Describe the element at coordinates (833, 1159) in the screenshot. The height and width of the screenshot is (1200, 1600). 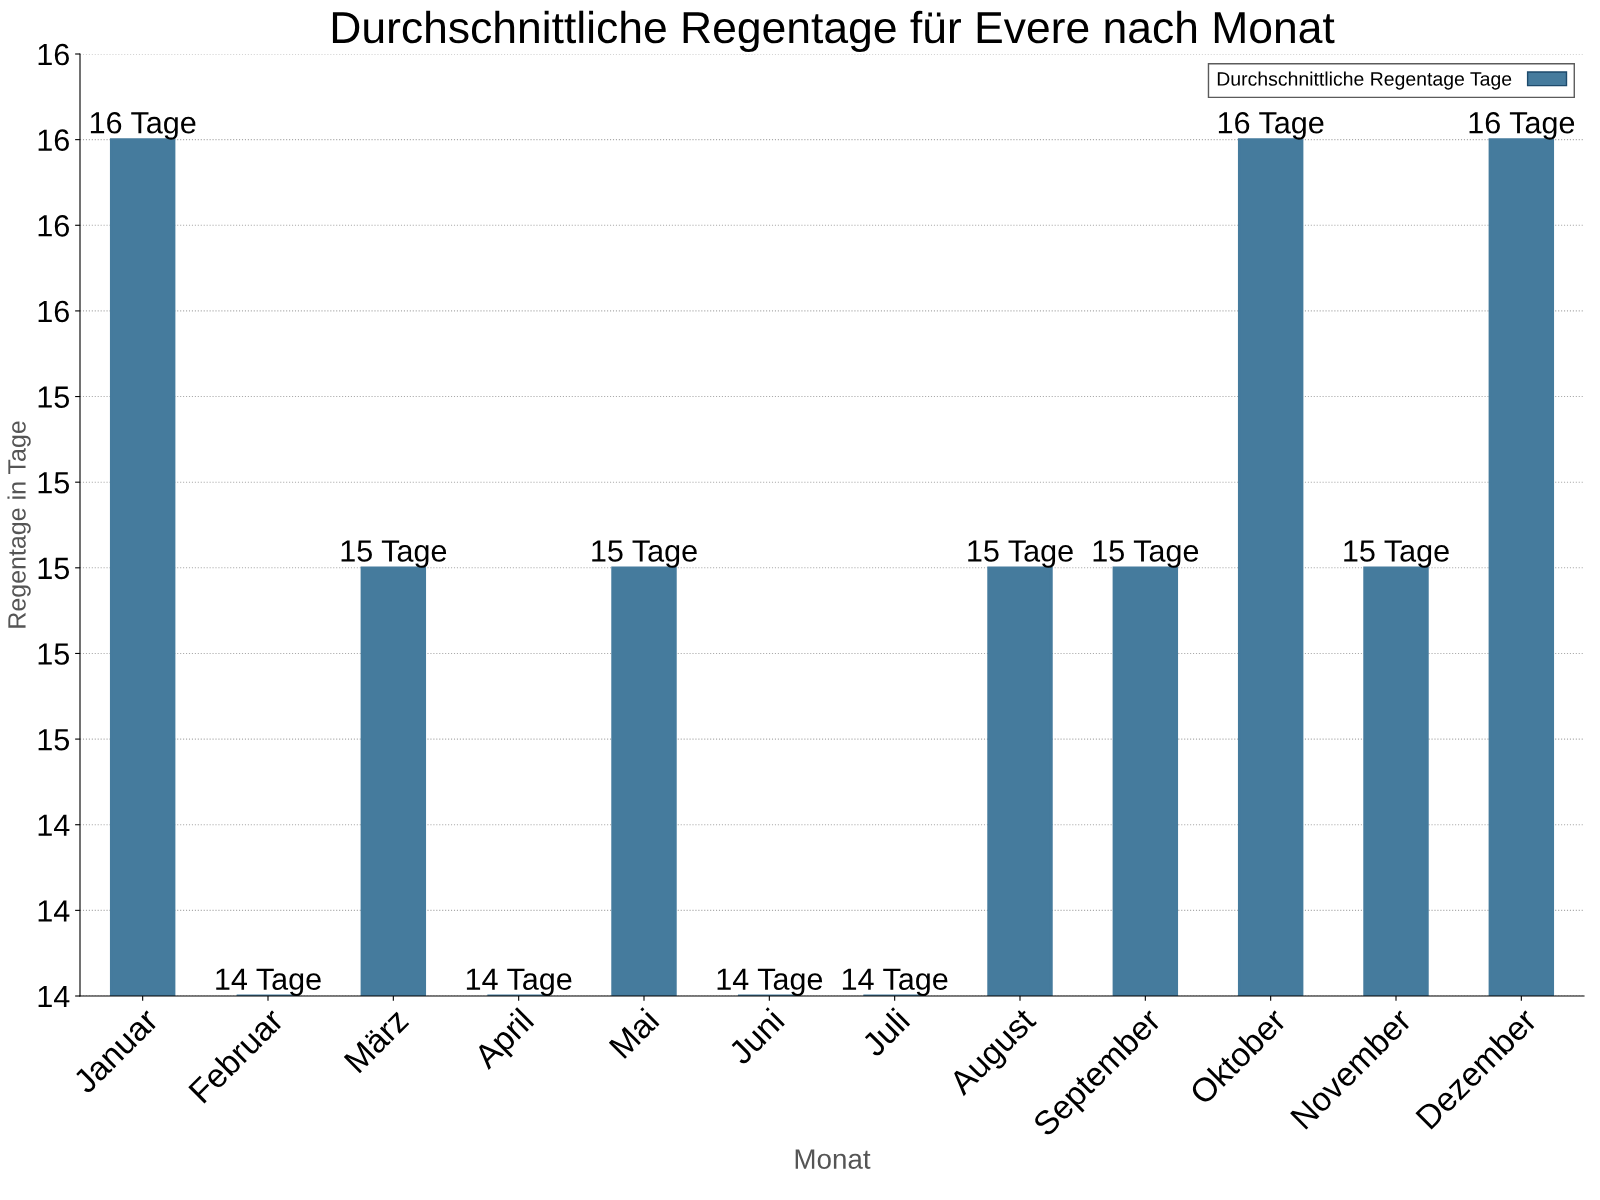
I see `x-axis-title: Monat` at that location.